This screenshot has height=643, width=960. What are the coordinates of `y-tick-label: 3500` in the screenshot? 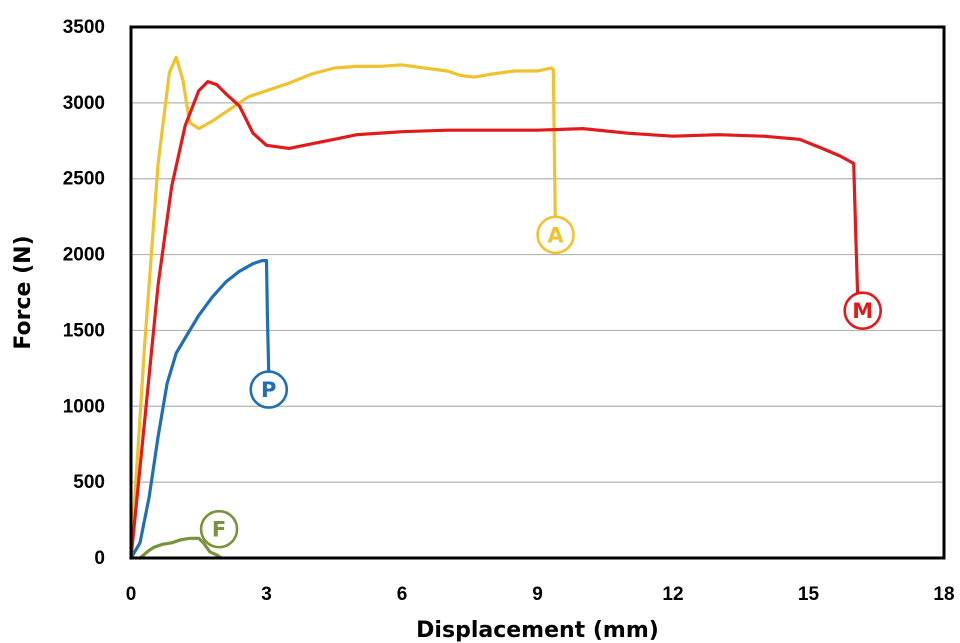 It's located at (84, 27).